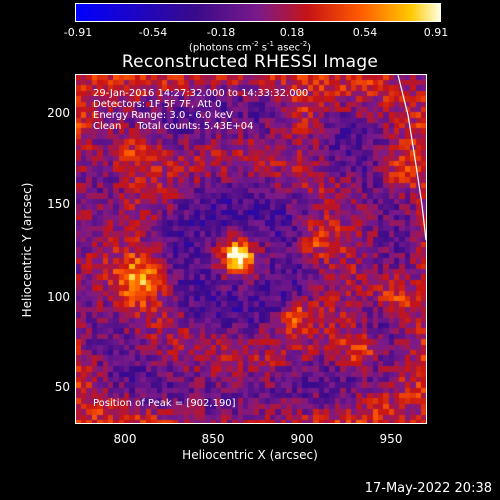 The width and height of the screenshot is (500, 500). I want to click on limb-overlay, so click(411, 158).